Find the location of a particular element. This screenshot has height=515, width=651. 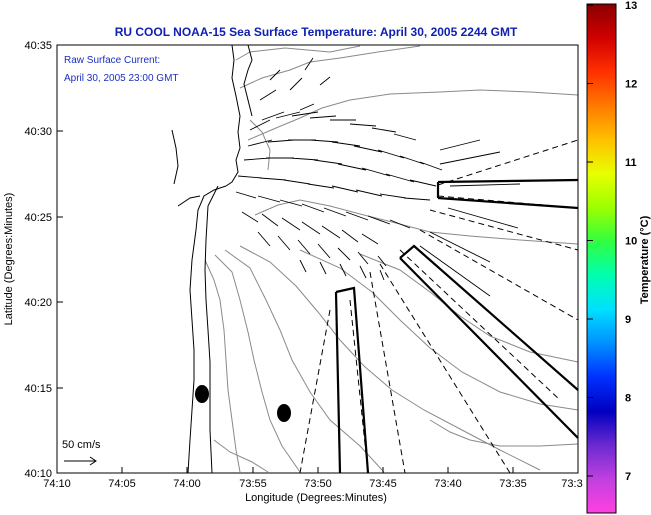

colorbar-tick-label: 11 is located at coordinates (631, 163).